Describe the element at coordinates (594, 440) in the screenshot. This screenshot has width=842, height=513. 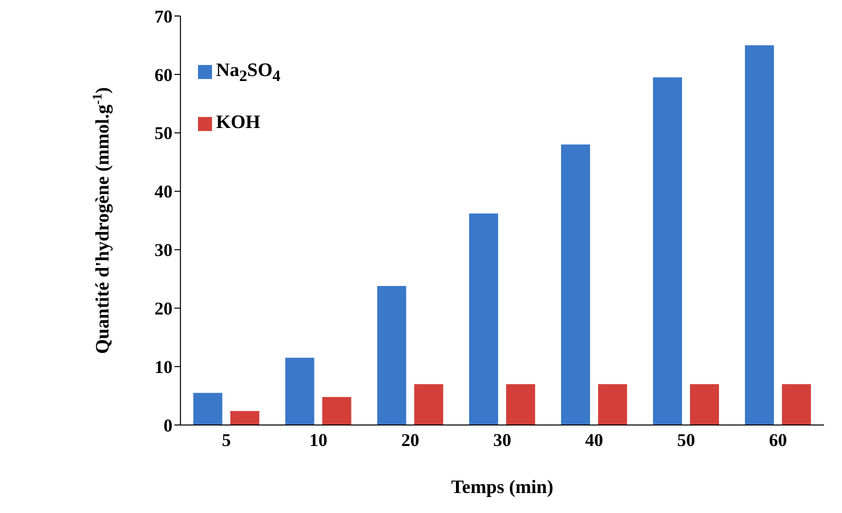
I see `x-tick-label: 40` at that location.